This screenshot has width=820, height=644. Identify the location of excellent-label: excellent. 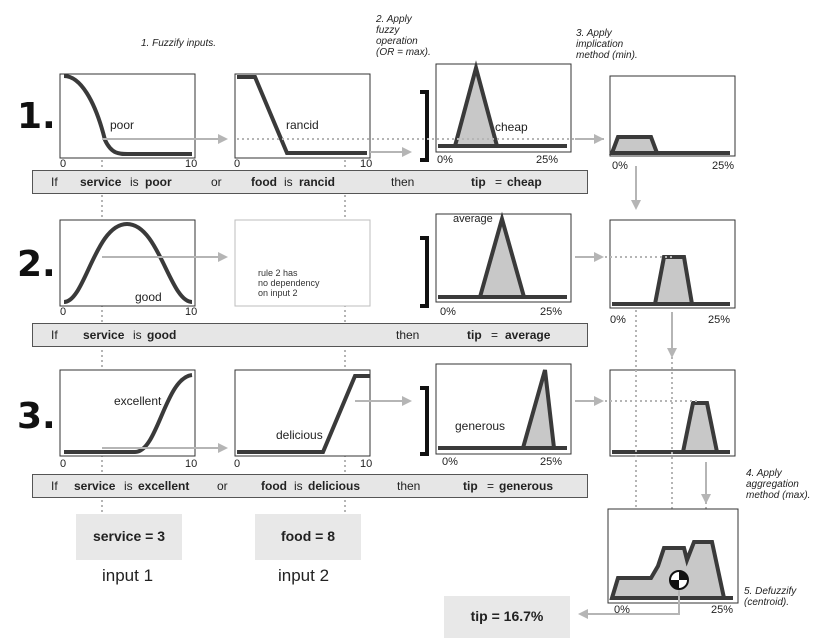
(138, 401).